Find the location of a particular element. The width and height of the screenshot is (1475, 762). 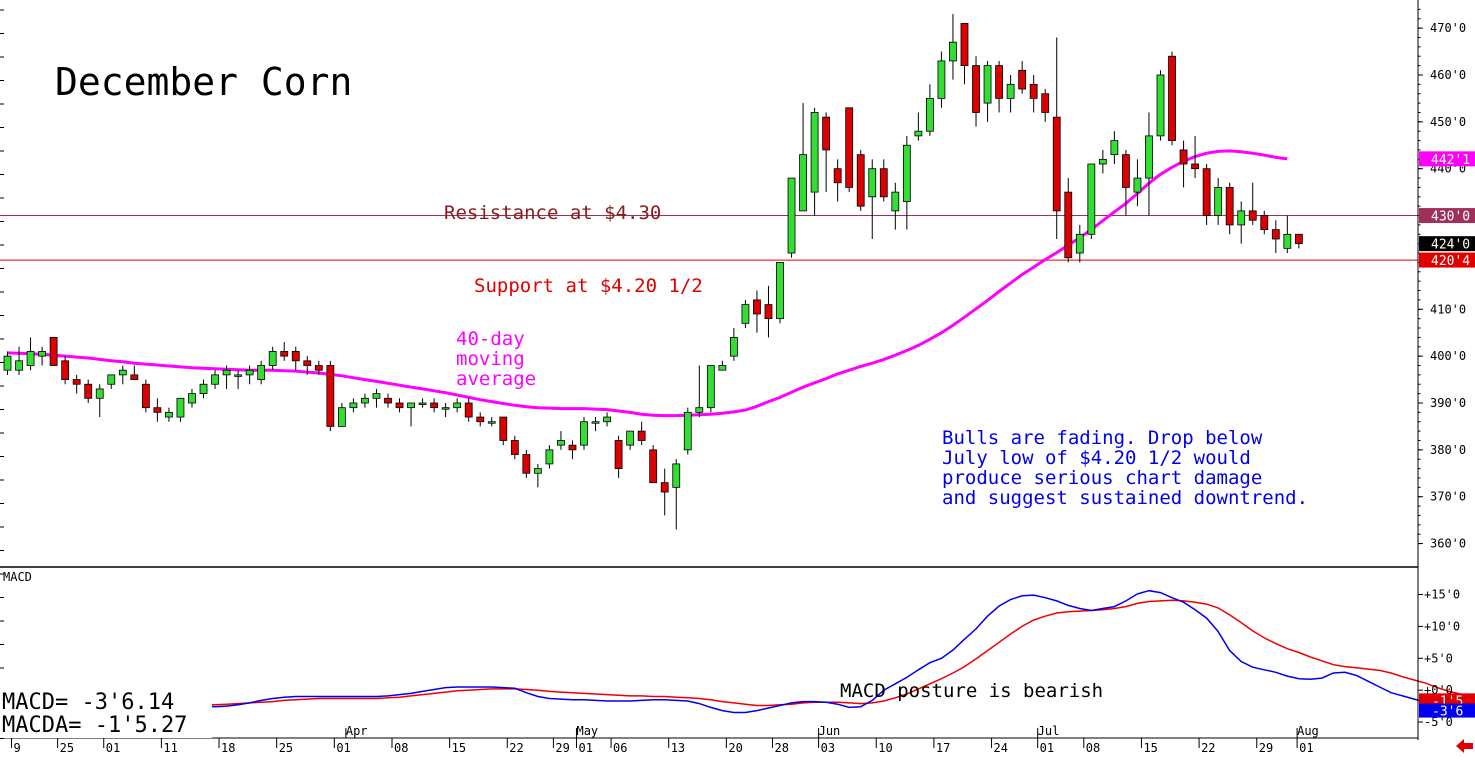

macd-note: MACD posture is bearish is located at coordinates (971, 691).